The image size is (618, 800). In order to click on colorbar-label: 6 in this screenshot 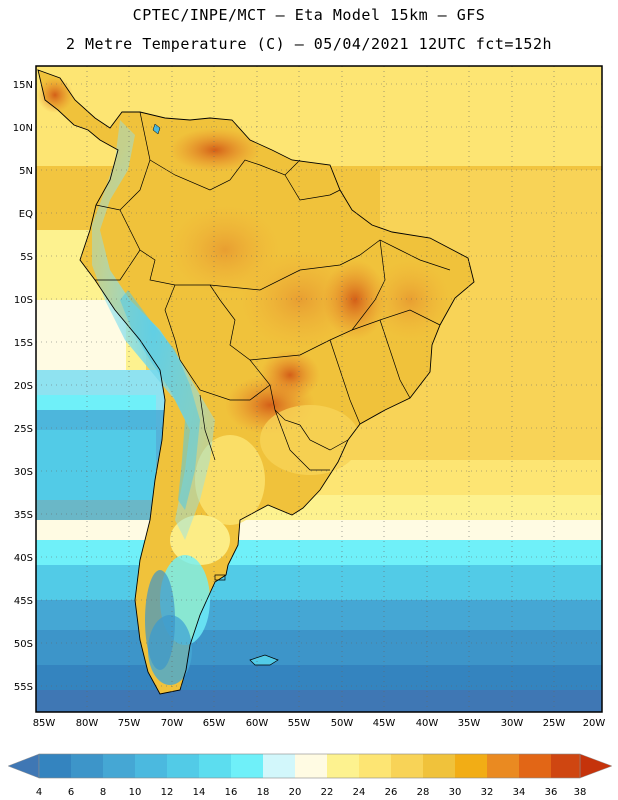, I will do `click(71, 792)`.